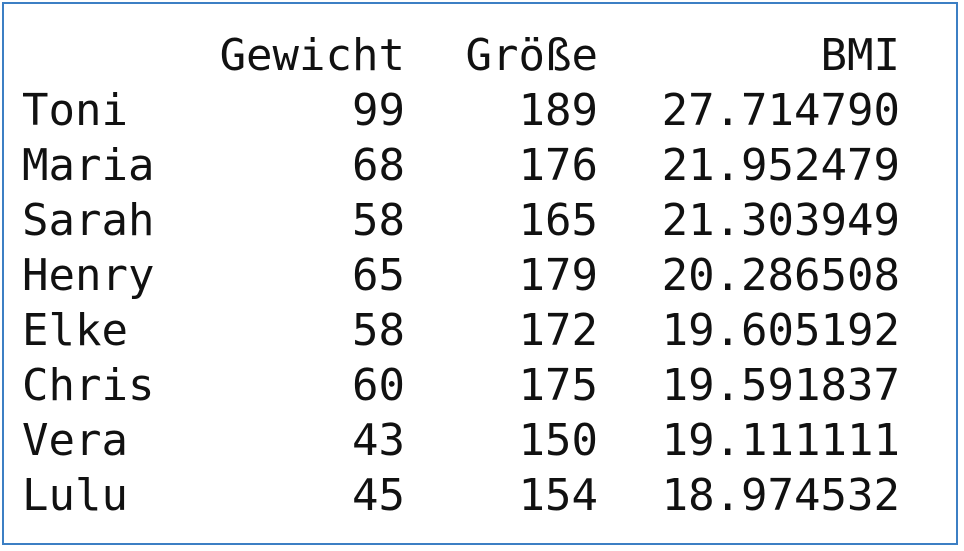  What do you see at coordinates (461, 110) in the screenshot?
I see `table-row: Toni 99 189 27.714790` at bounding box center [461, 110].